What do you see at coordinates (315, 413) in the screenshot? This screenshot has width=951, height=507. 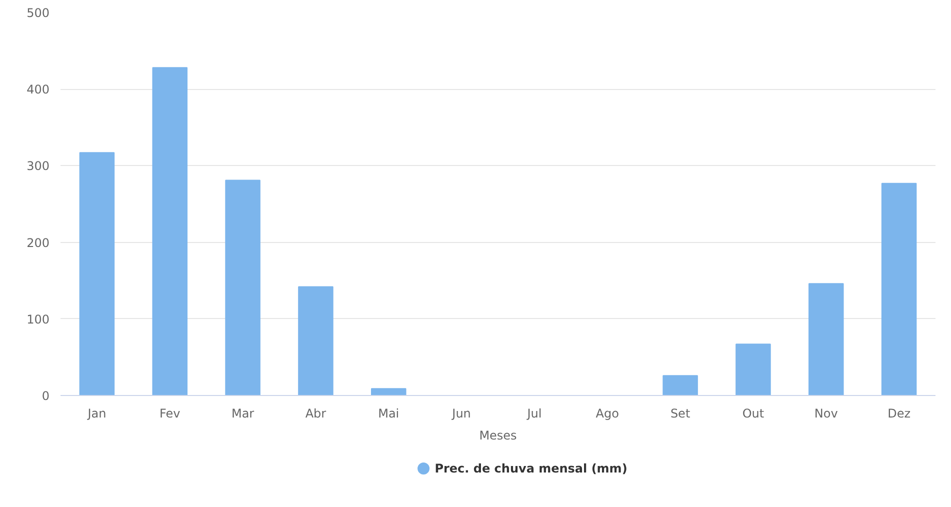 I see `x-tick-label: Abr` at bounding box center [315, 413].